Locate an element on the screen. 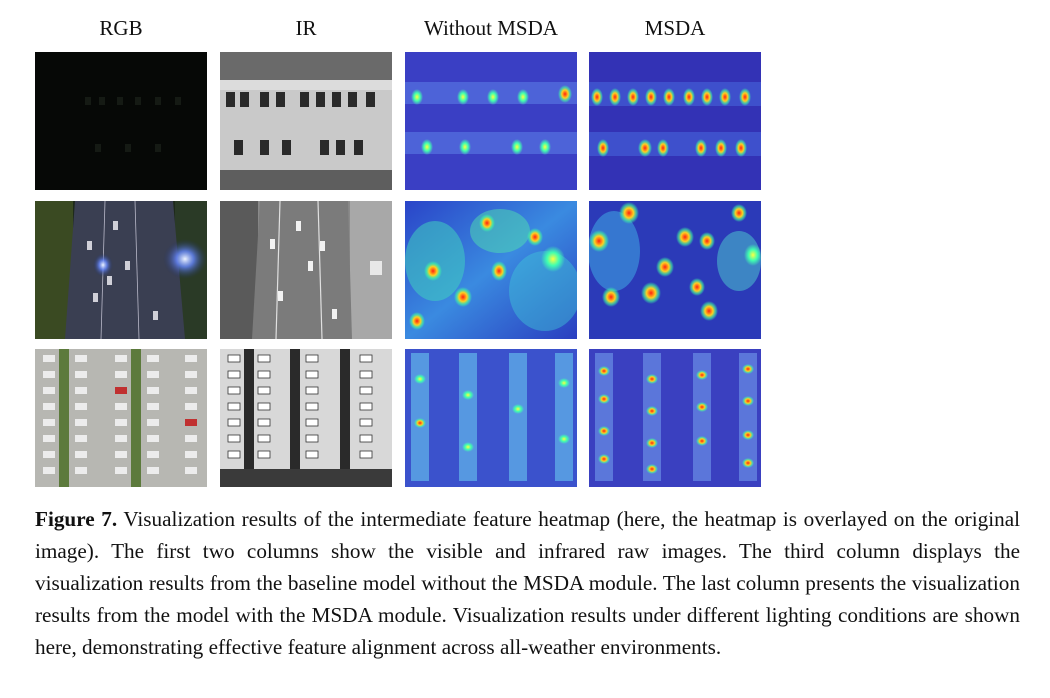  row3-without-msda-heatmap is located at coordinates (491, 418).